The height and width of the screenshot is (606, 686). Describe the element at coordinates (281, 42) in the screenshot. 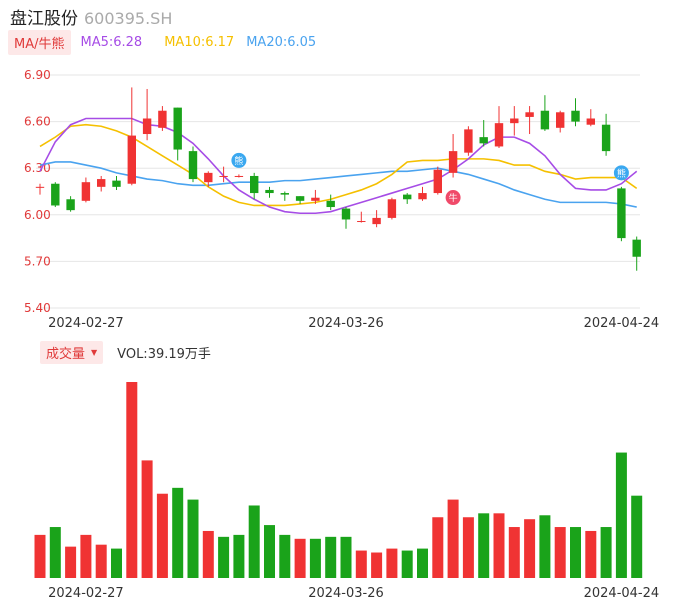

I see `ma20-legend: MA20:6.05` at that location.